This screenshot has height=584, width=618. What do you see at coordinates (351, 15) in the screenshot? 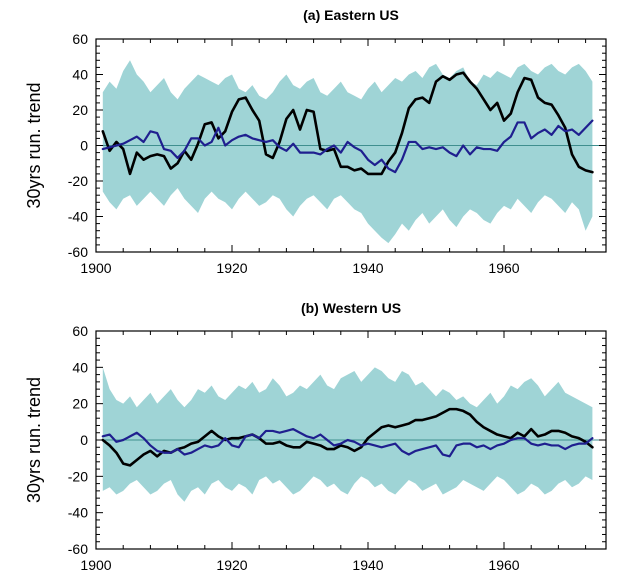
I see `chart-title: (a) Eastern US` at bounding box center [351, 15].